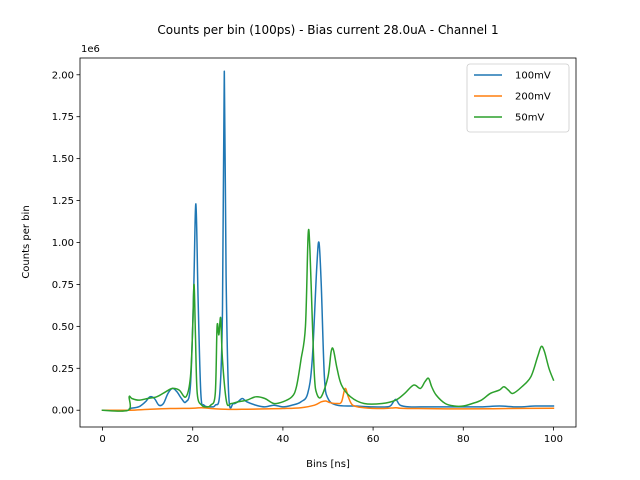  Describe the element at coordinates (553, 439) in the screenshot. I see `x-tick-label: 100` at that location.